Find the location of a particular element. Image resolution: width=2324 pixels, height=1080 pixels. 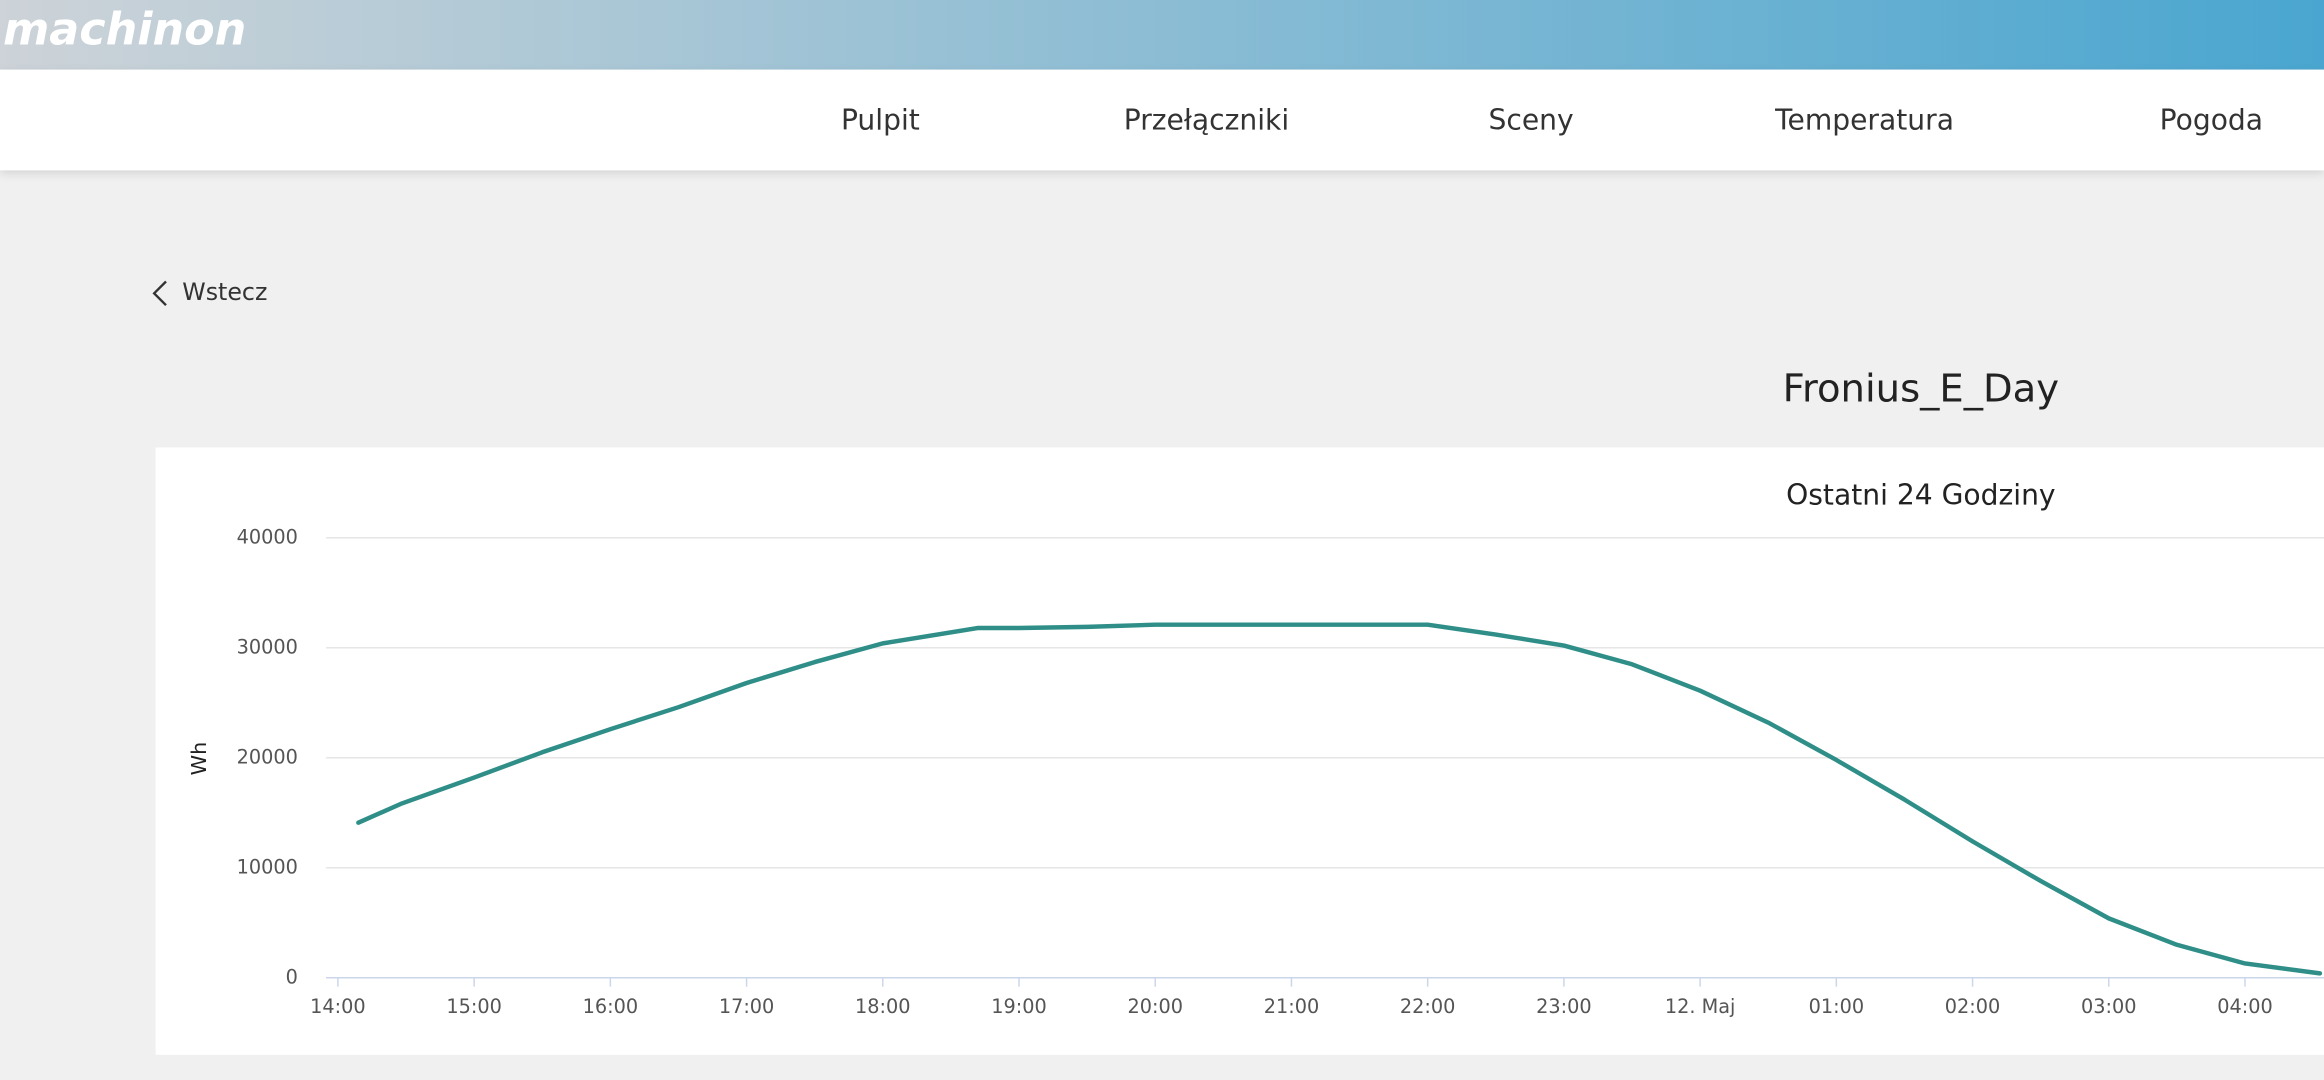

chart-subtitle: Ostatni 24 Godziny is located at coordinates (1921, 494).